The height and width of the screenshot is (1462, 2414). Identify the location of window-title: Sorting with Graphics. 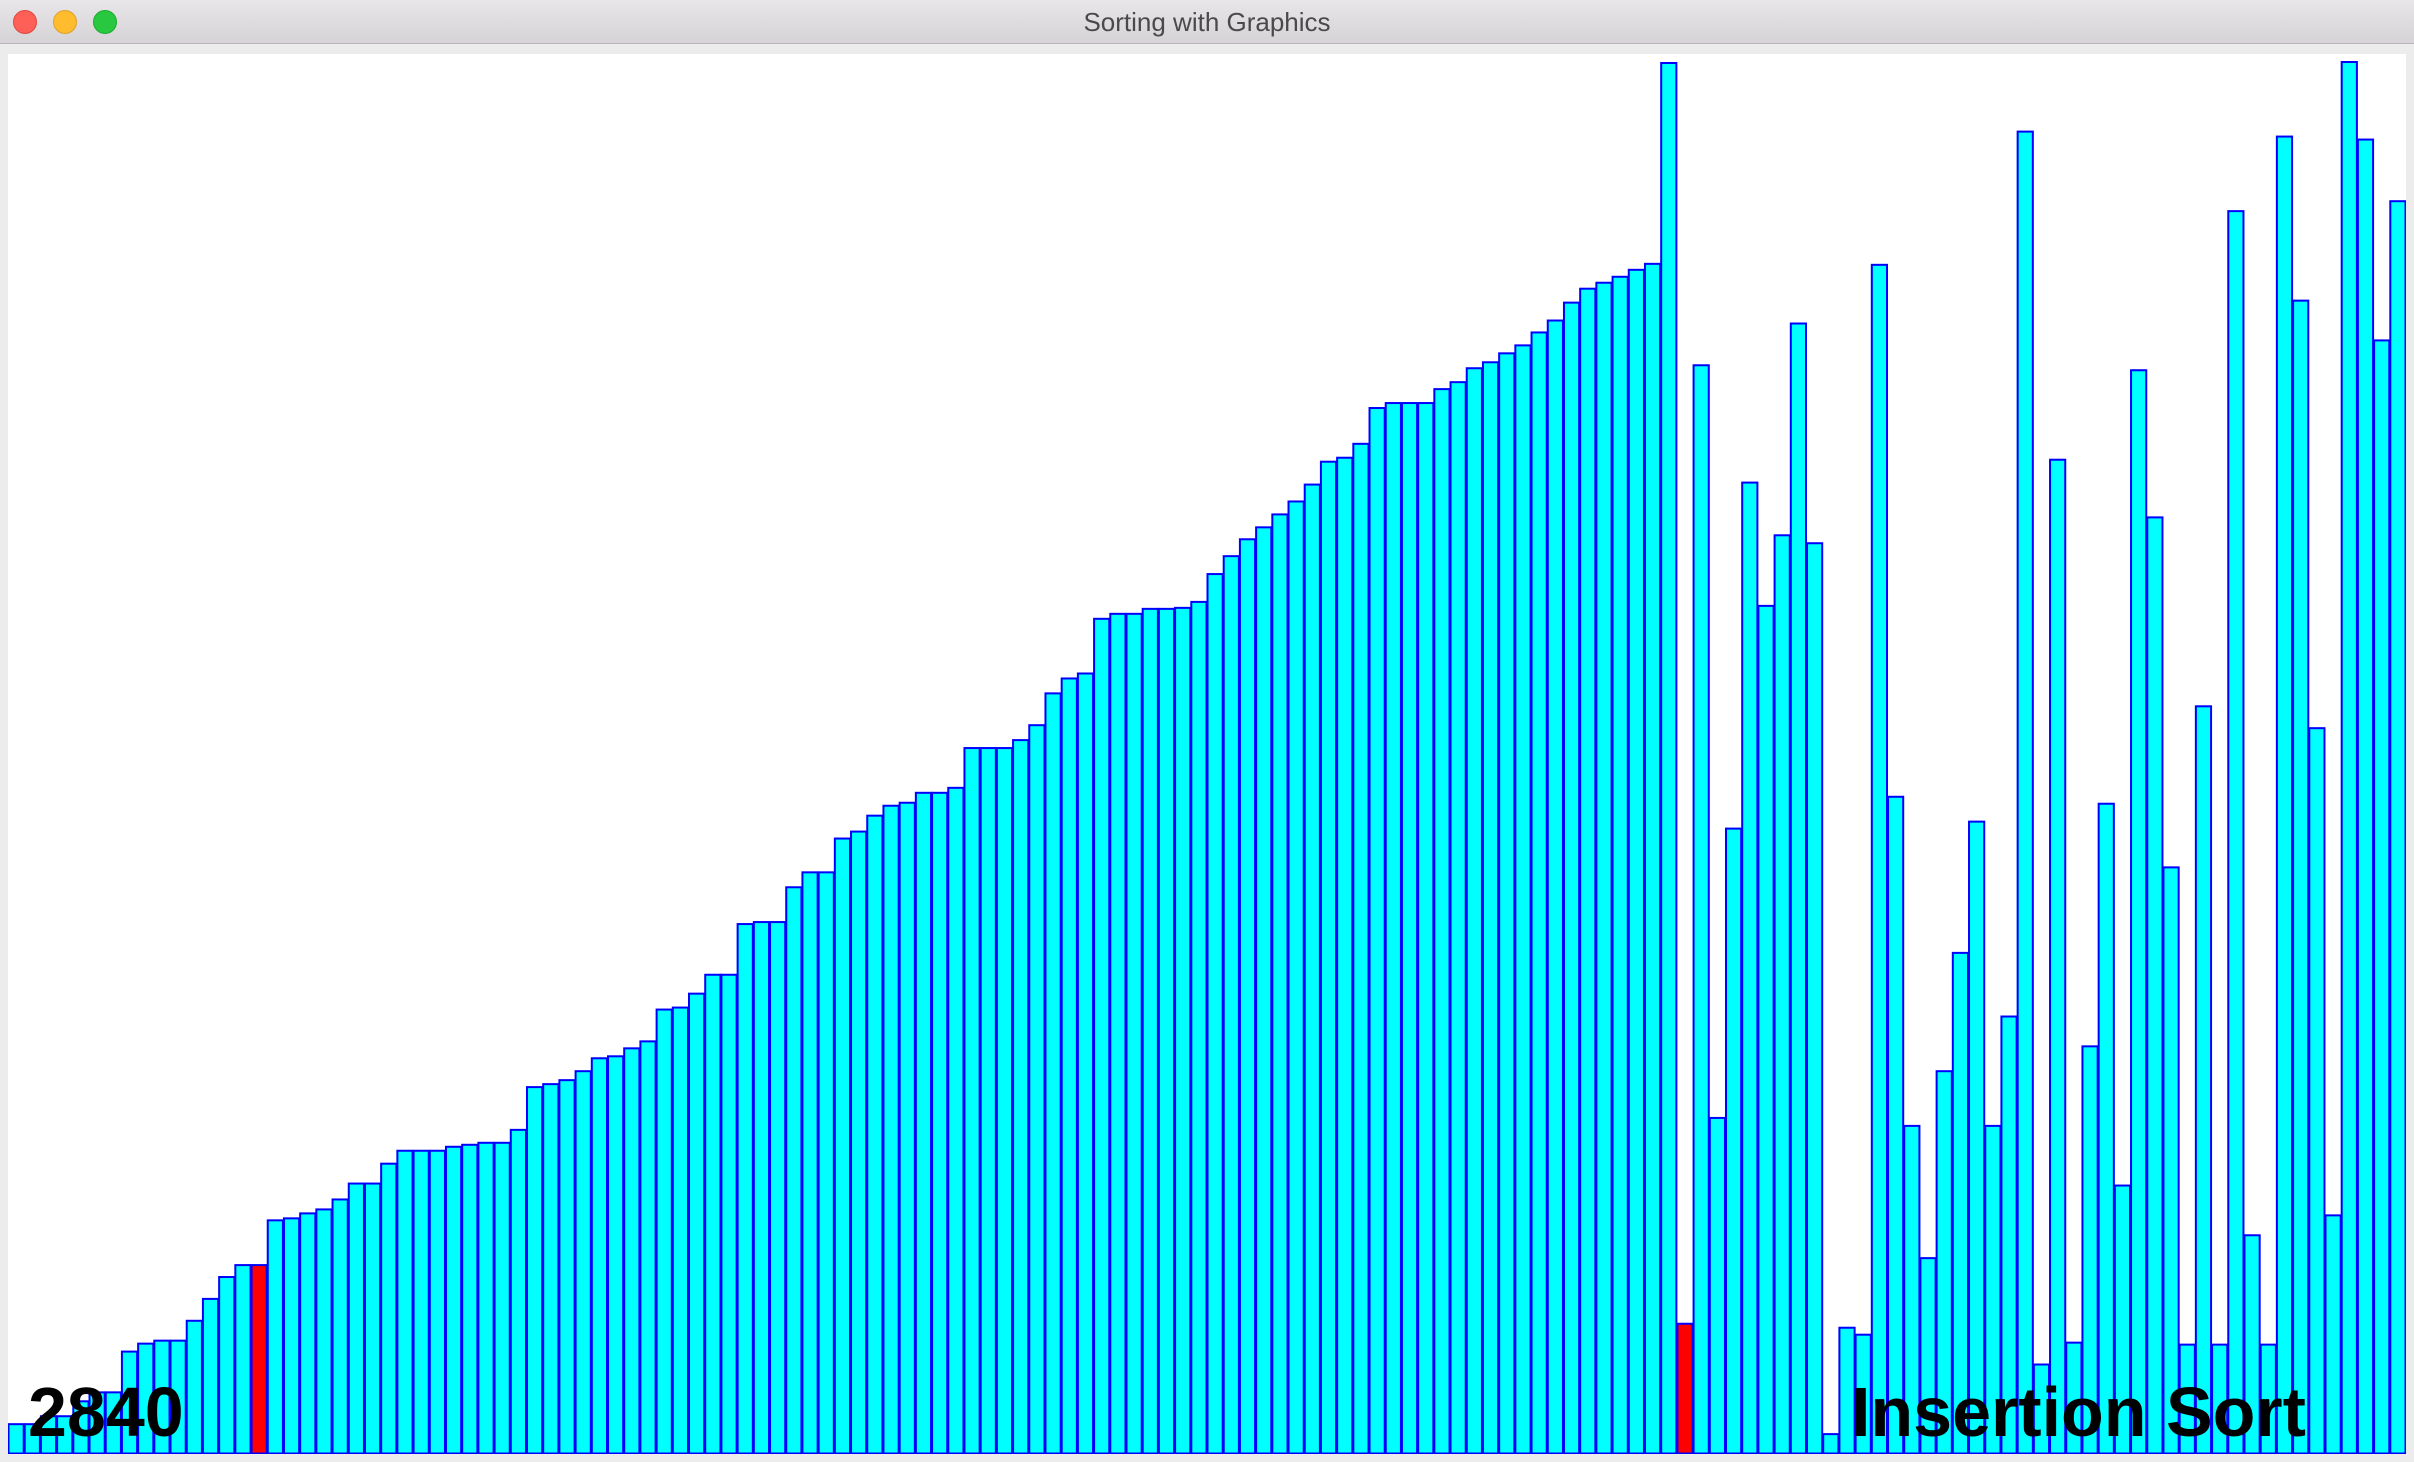
(1207, 22).